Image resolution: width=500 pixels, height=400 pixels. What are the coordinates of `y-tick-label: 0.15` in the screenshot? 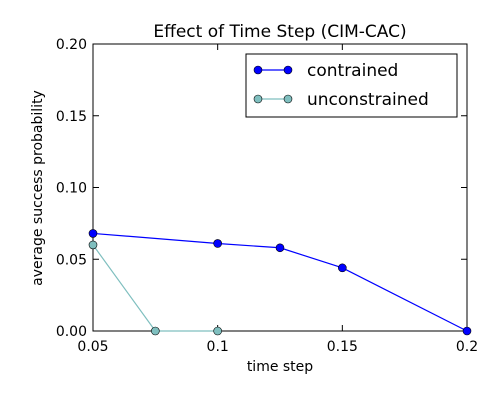 It's located at (71, 117).